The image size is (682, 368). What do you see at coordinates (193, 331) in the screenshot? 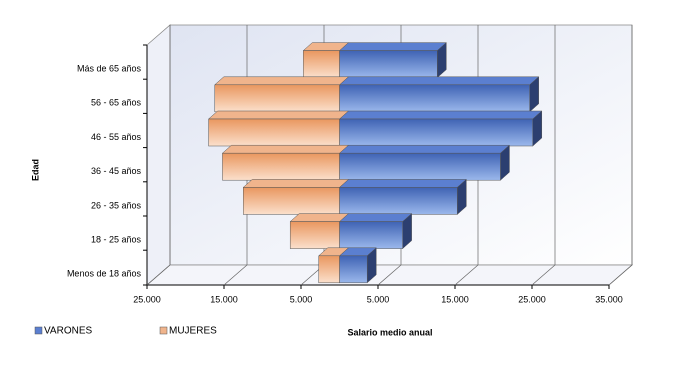
I see `legend-label: MUJERES` at bounding box center [193, 331].